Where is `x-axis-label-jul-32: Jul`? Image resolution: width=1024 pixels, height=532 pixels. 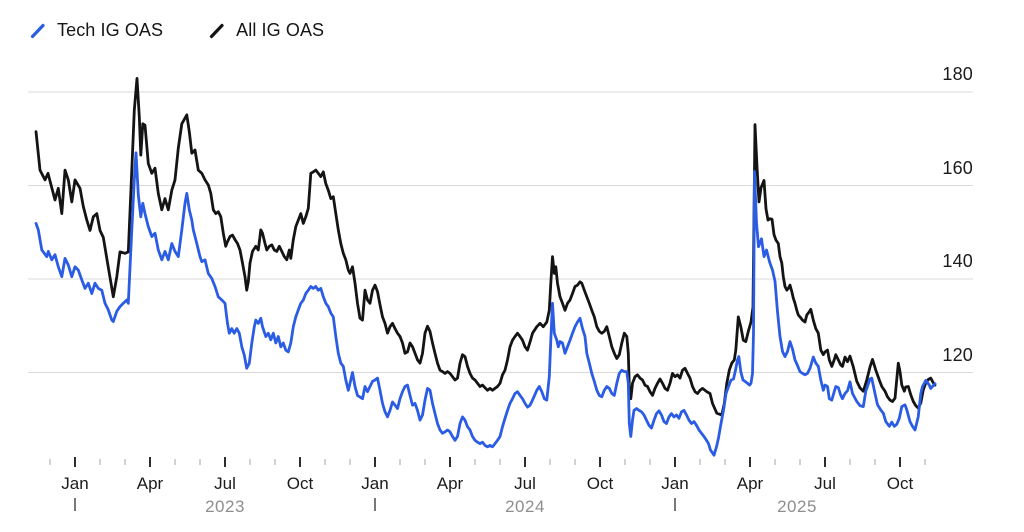 x-axis-label-jul-32: Jul is located at coordinates (825, 483).